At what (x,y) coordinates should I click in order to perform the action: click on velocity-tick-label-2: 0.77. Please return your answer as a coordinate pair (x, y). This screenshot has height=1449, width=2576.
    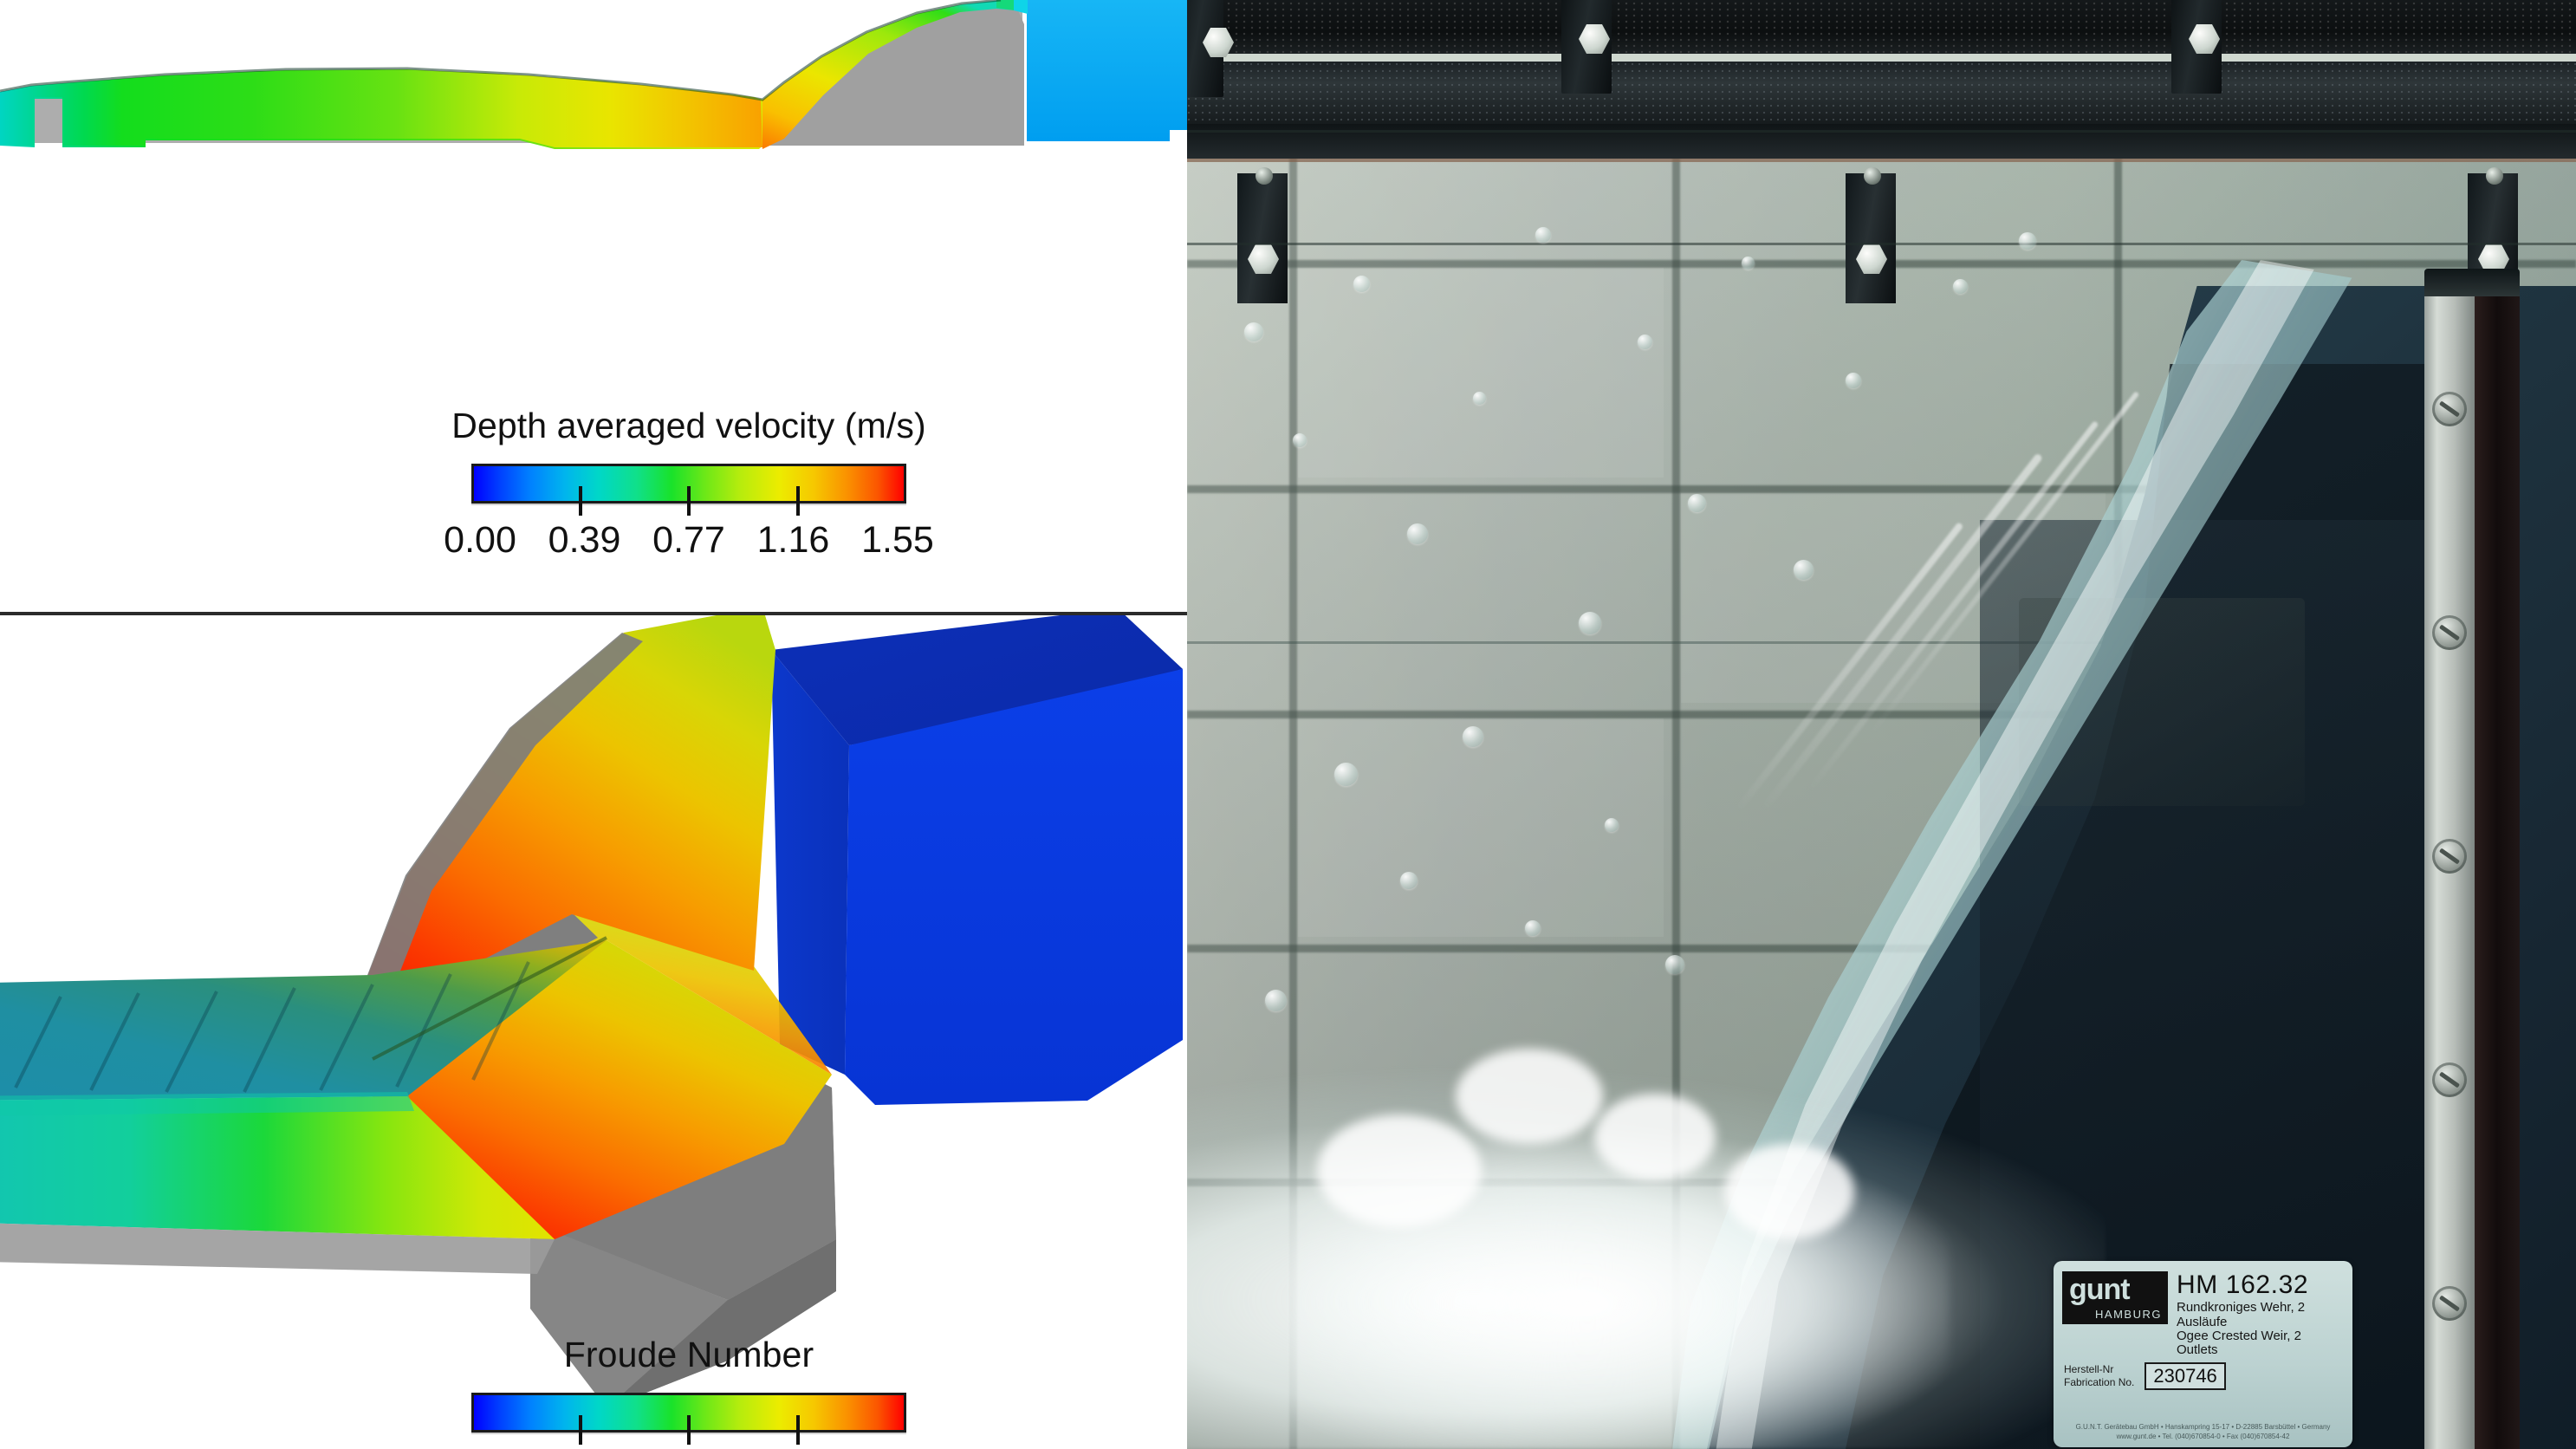
    Looking at the image, I should click on (688, 540).